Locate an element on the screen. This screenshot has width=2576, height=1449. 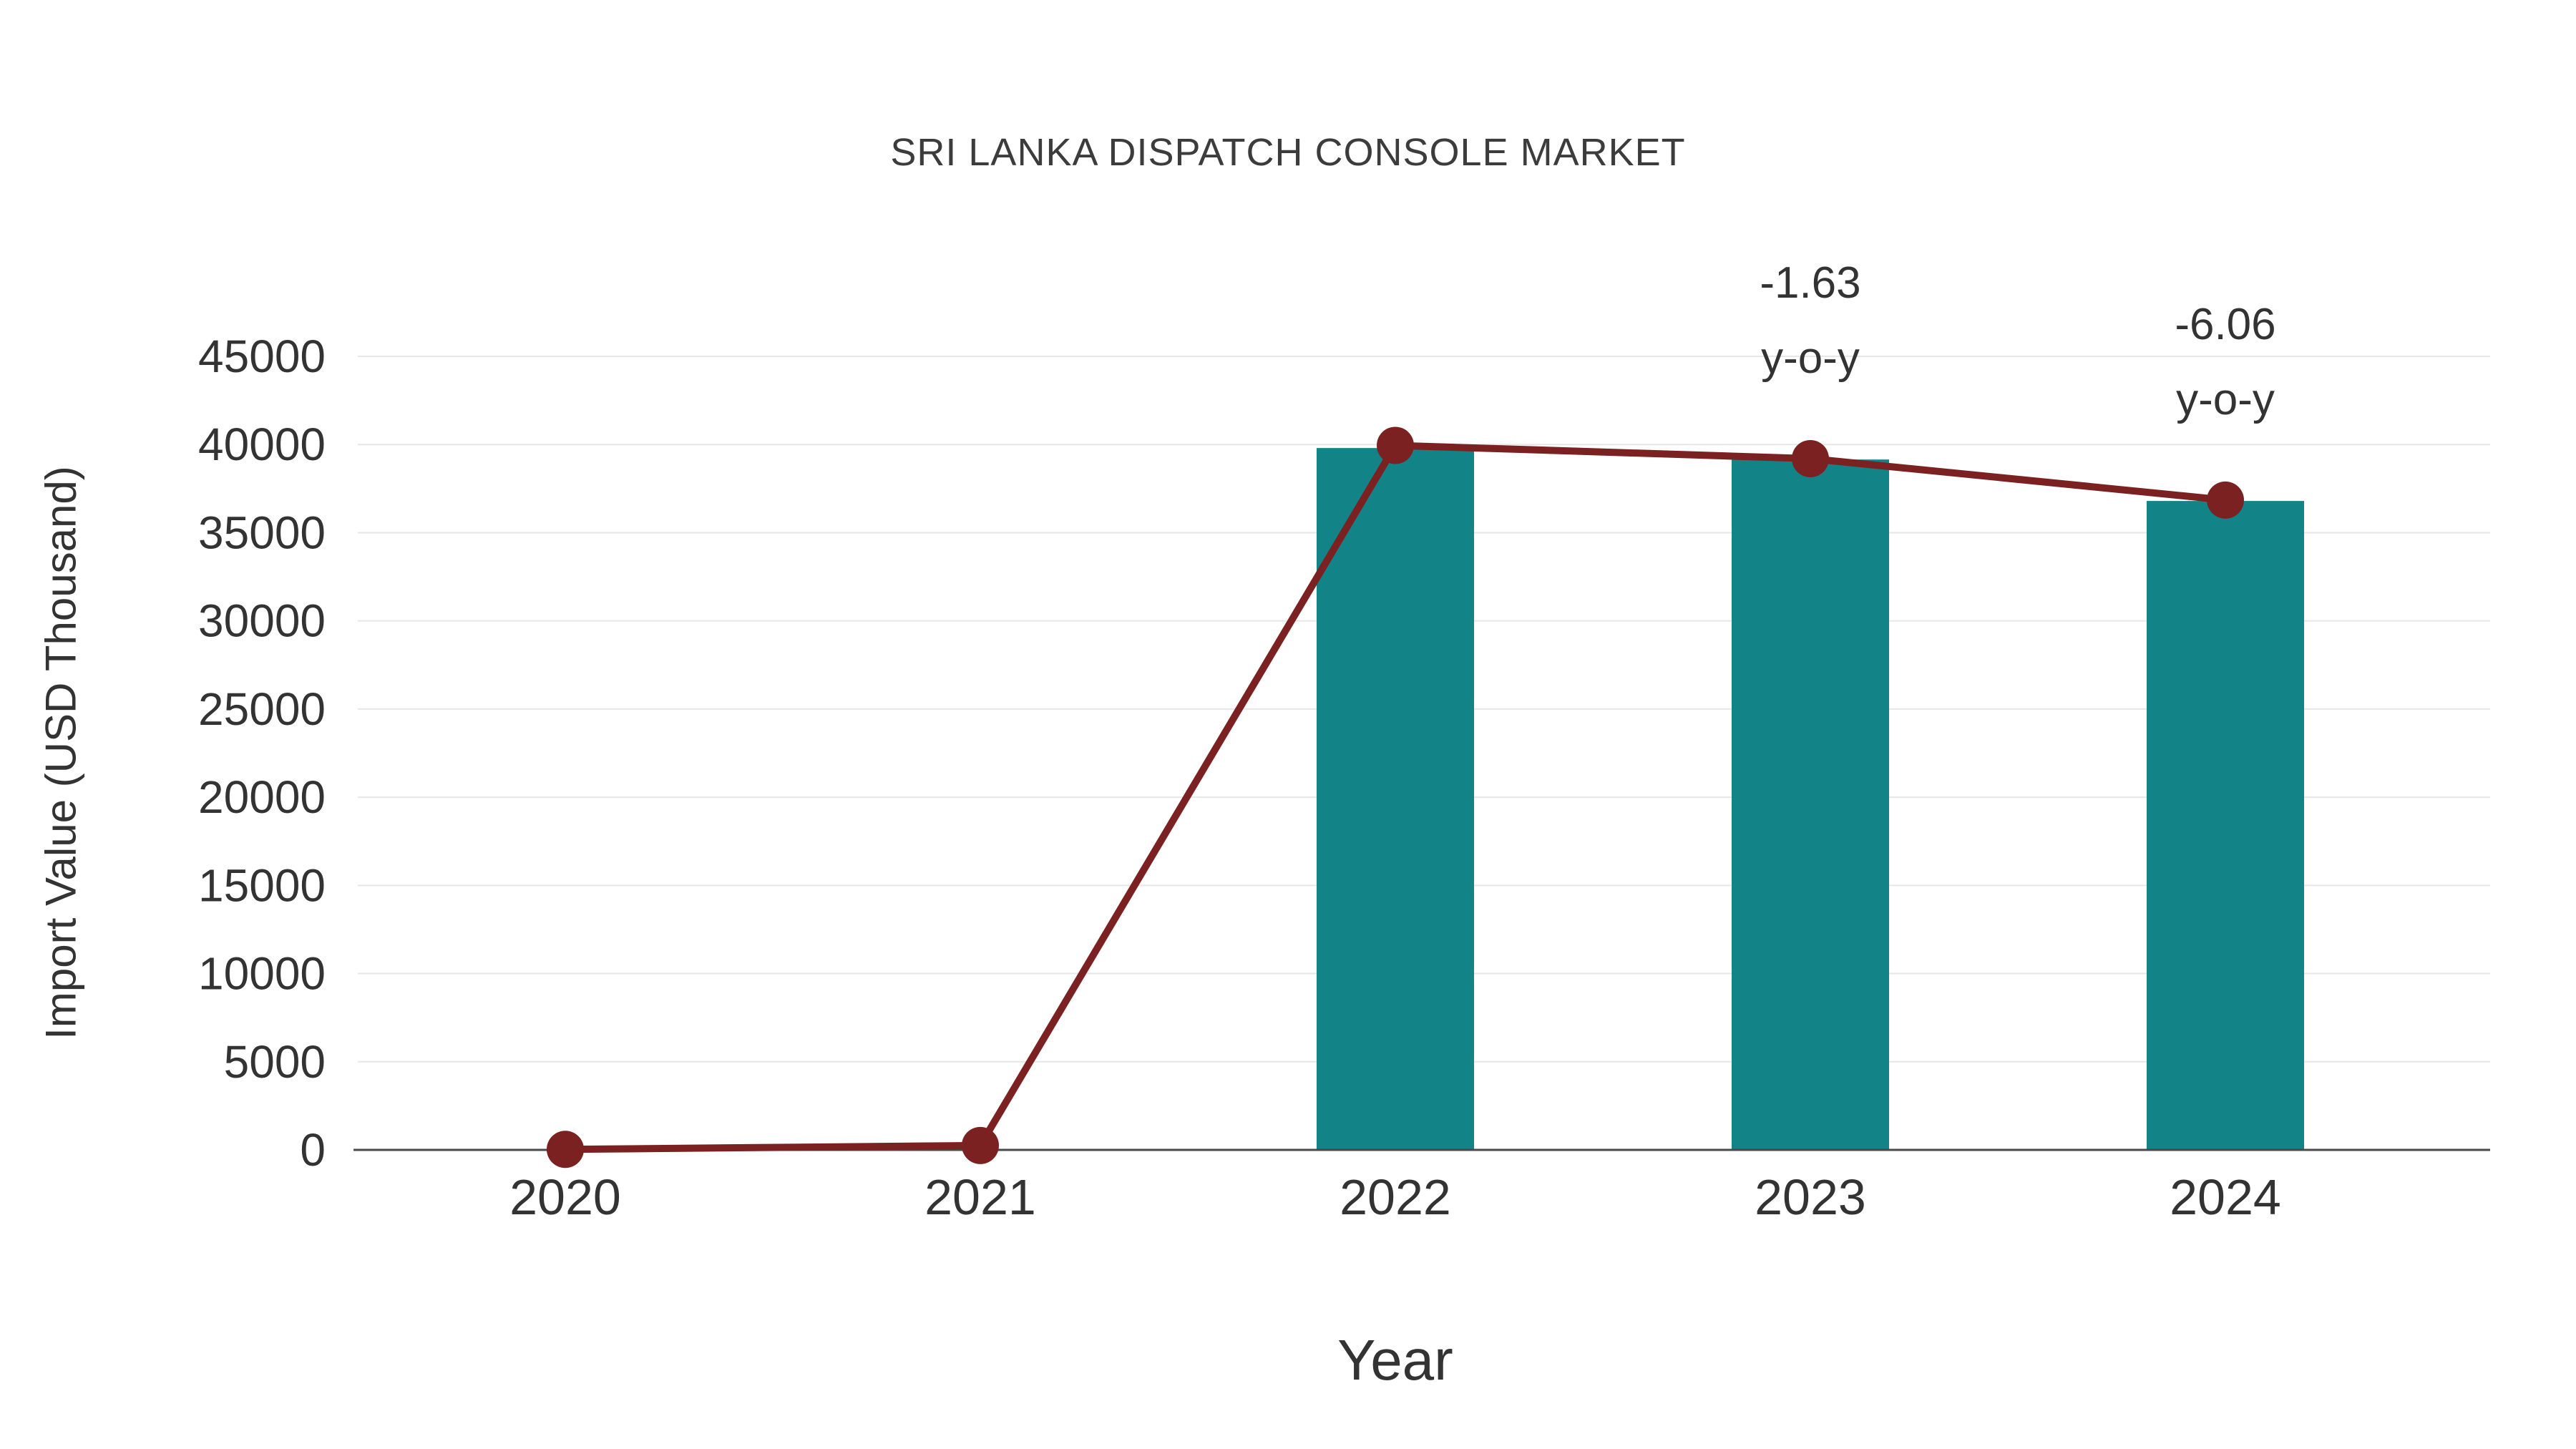
bar-2024 is located at coordinates (2225, 825).